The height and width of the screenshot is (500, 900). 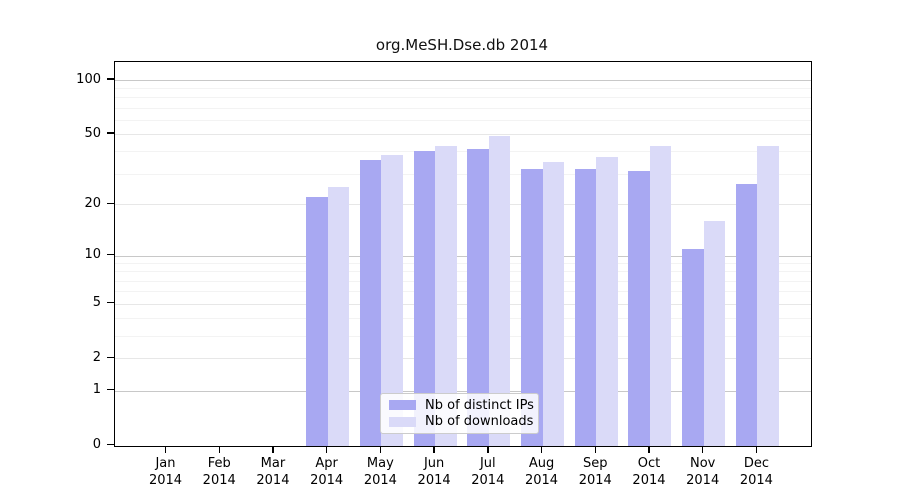 I want to click on legend: Nb of distinct IPs Nb of downloads, so click(x=459, y=413).